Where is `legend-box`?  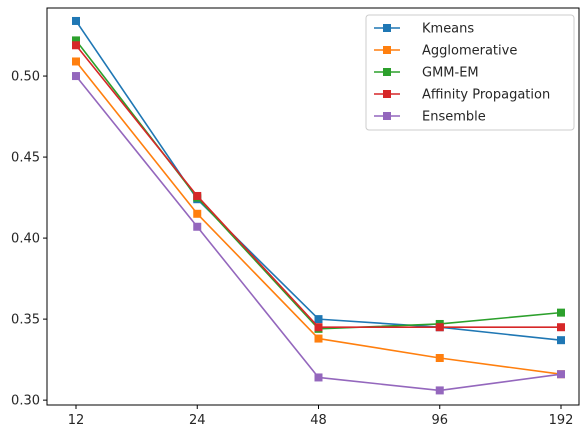 legend-box is located at coordinates (470, 72).